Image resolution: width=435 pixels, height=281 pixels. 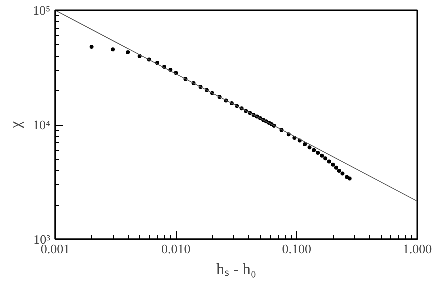 What do you see at coordinates (176, 249) in the screenshot?
I see `x-tick-label: 0.010` at bounding box center [176, 249].